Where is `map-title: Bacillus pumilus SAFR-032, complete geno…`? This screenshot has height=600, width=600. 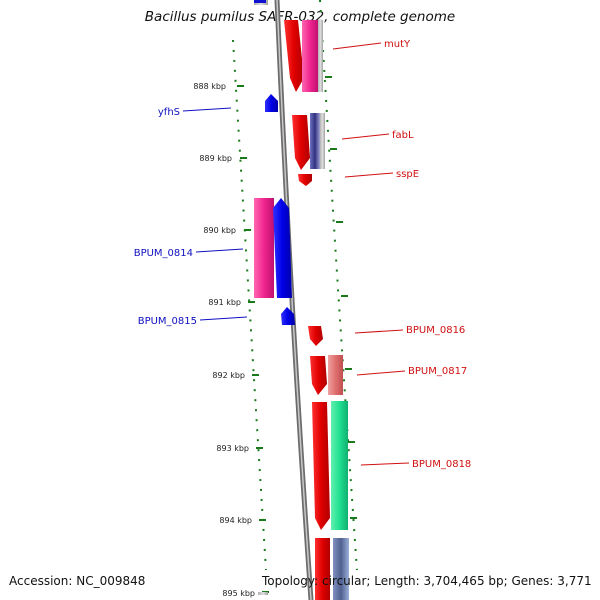 map-title: Bacillus pumilus SAFR-032, complete geno… is located at coordinates (300, 17).